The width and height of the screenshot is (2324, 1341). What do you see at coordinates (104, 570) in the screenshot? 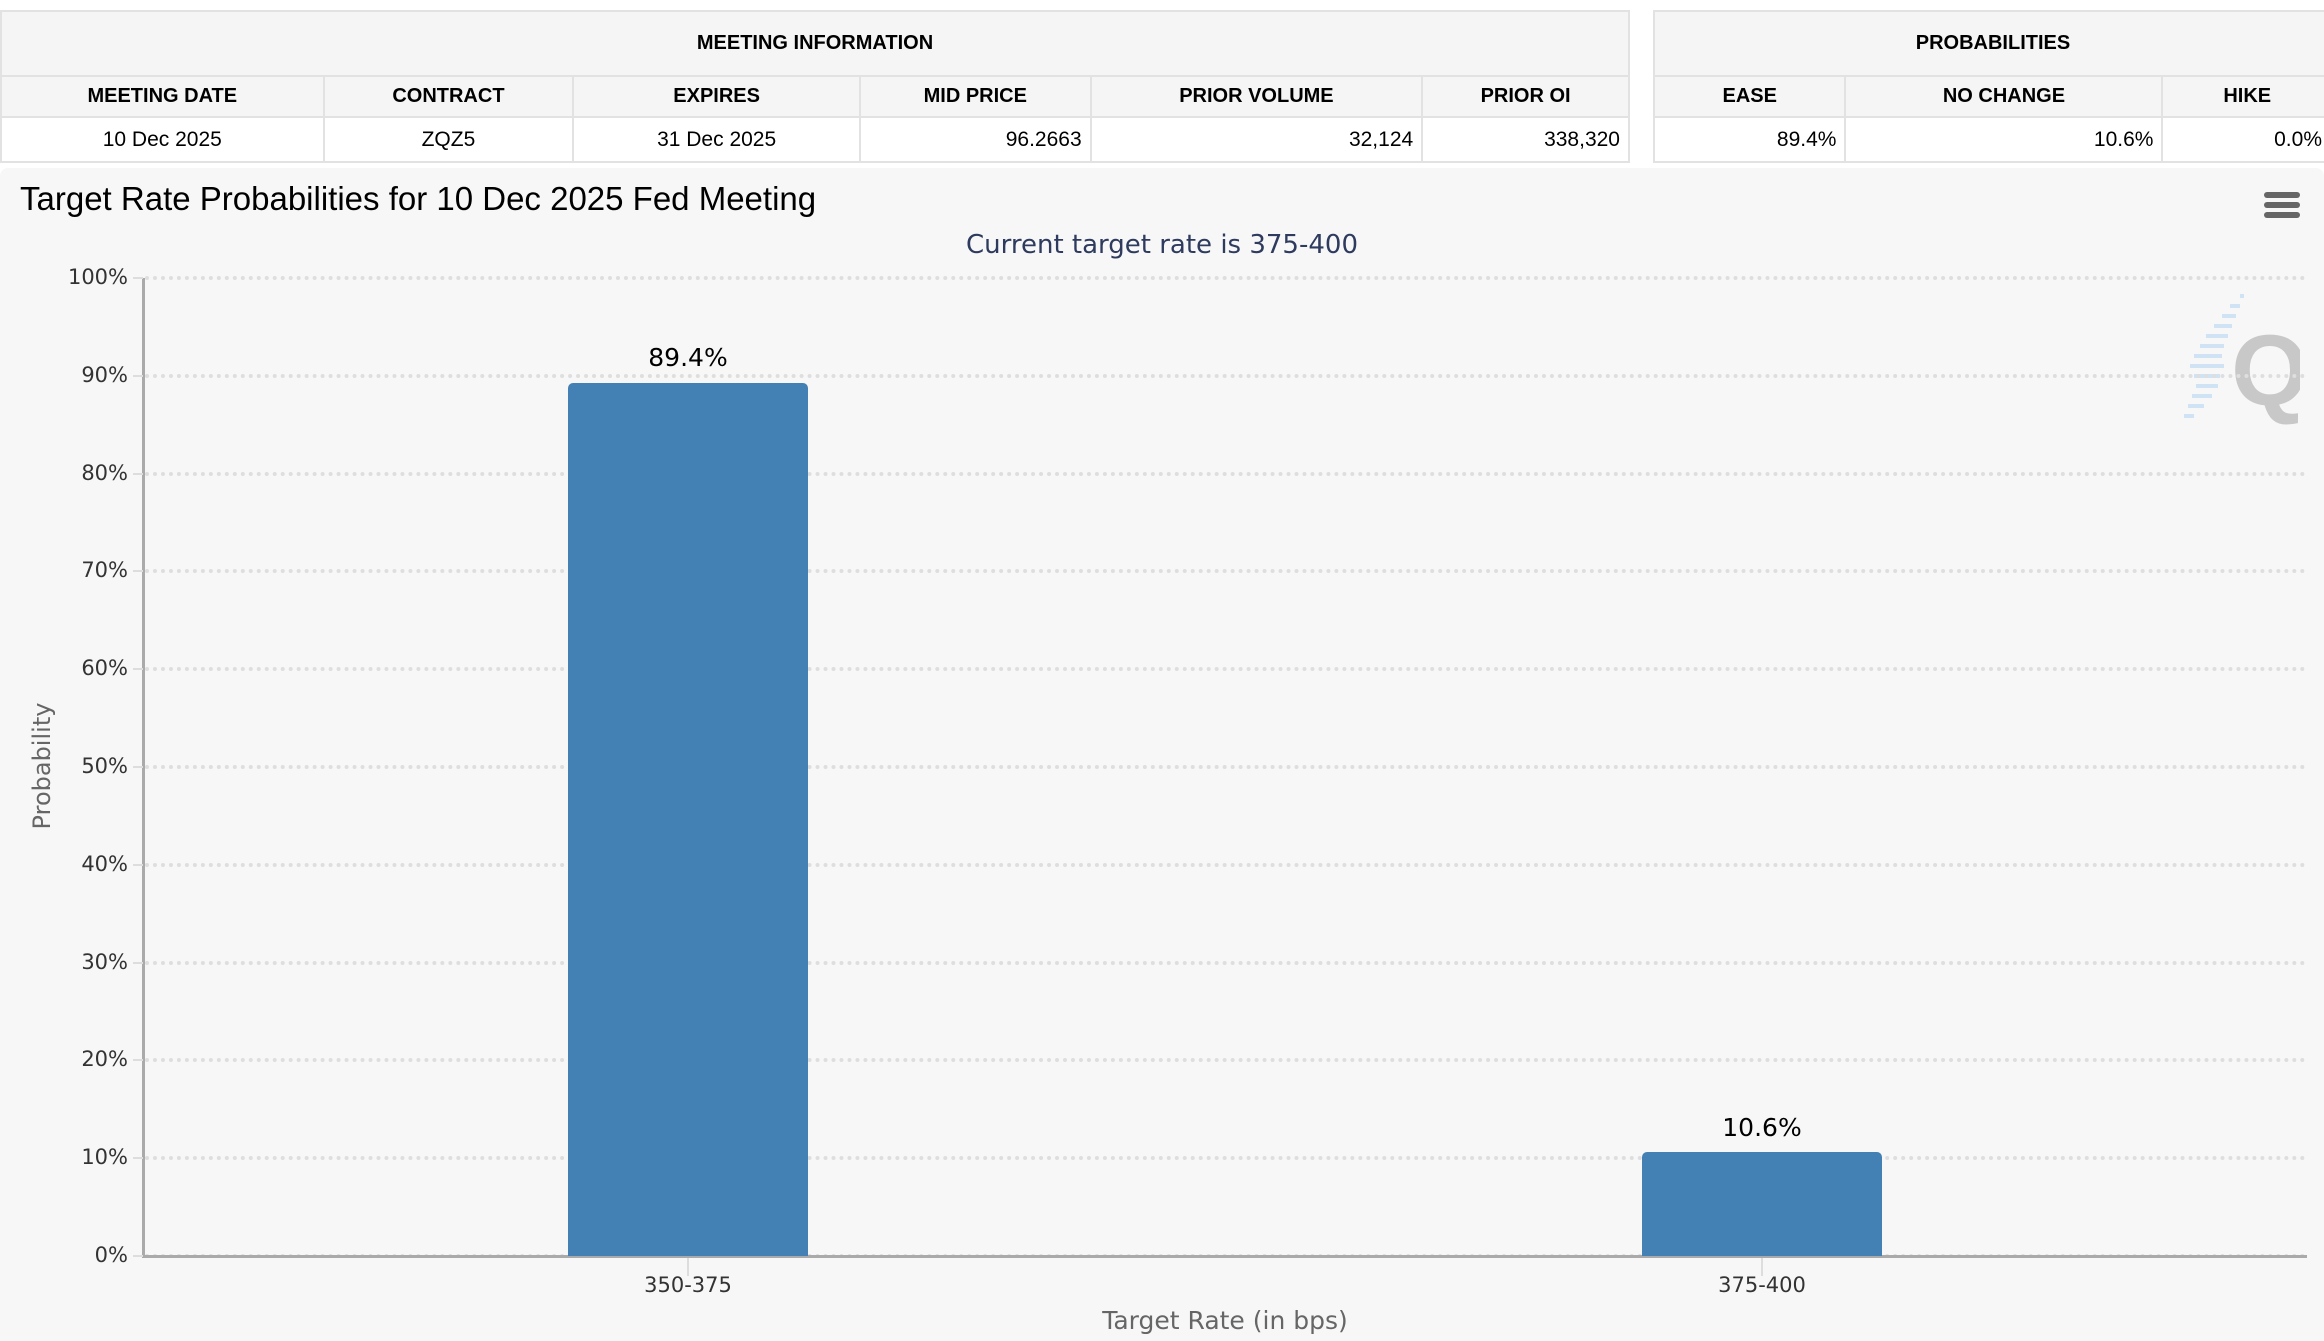
I see `y-tick-label: 70%` at bounding box center [104, 570].